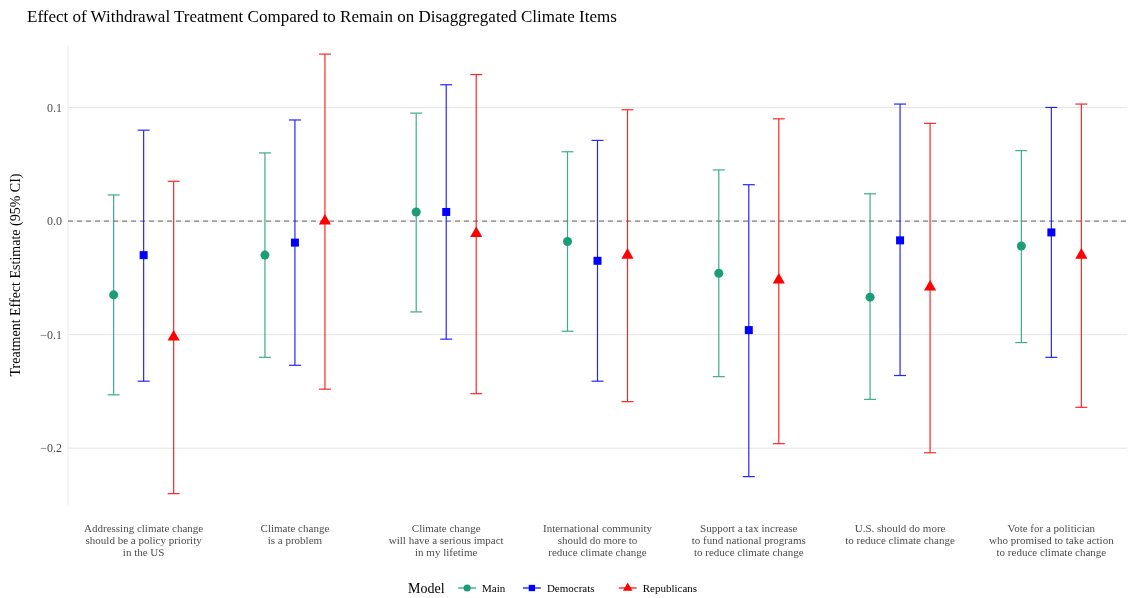 The height and width of the screenshot is (598, 1135). I want to click on legend-label: Republicans, so click(670, 587).